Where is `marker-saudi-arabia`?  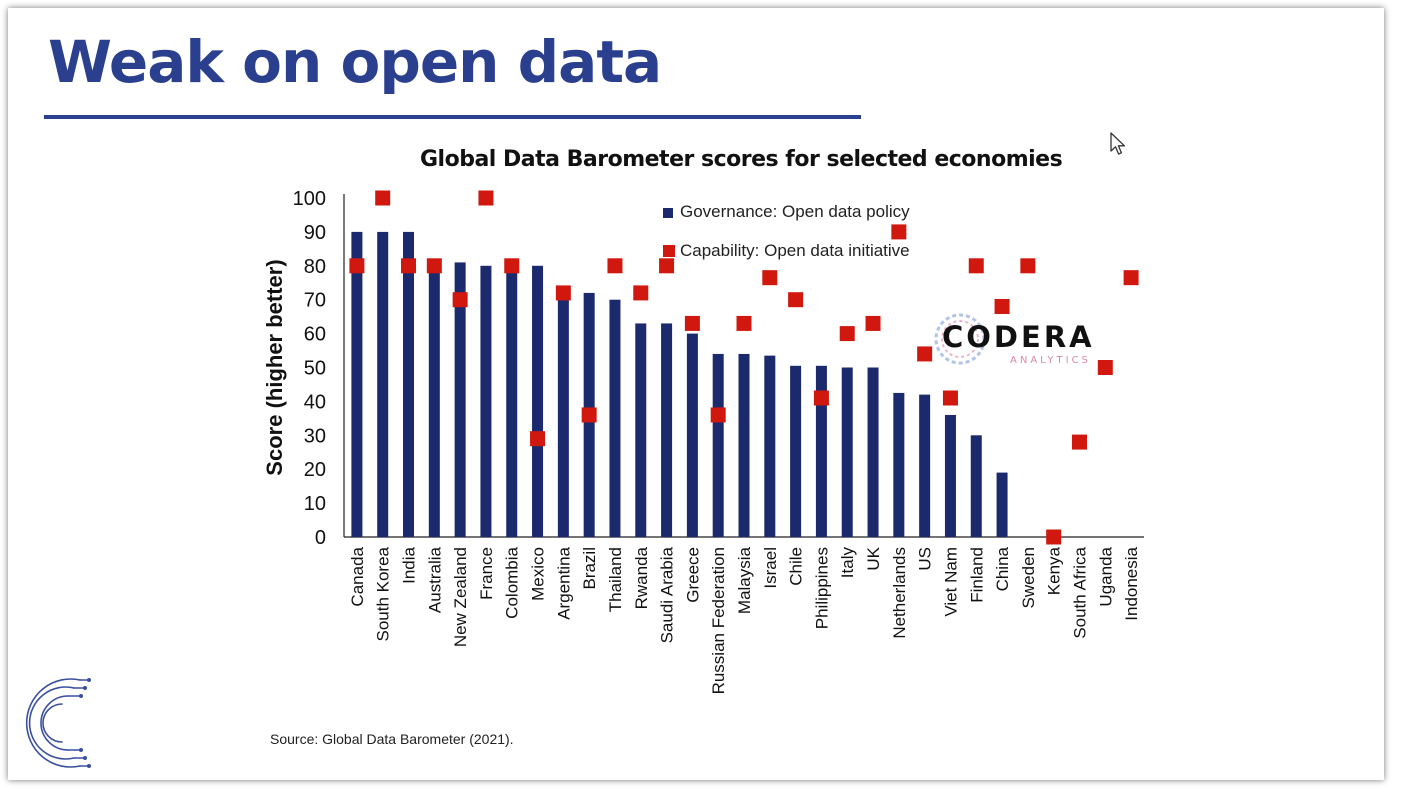
marker-saudi-arabia is located at coordinates (667, 266).